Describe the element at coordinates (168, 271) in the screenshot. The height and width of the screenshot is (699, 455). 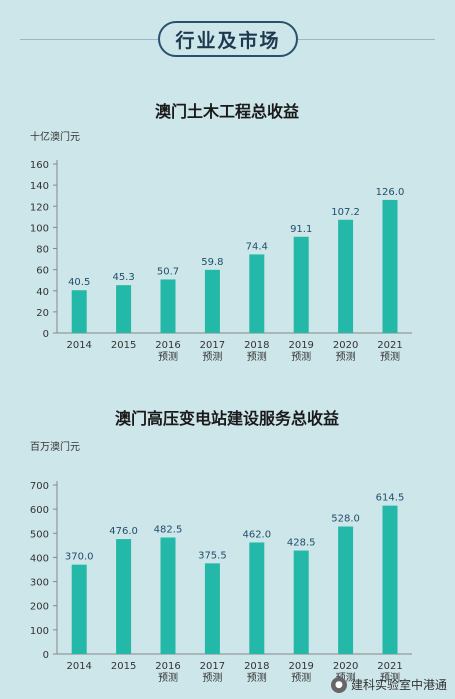
I see `chart1-value-label: 50.7` at that location.